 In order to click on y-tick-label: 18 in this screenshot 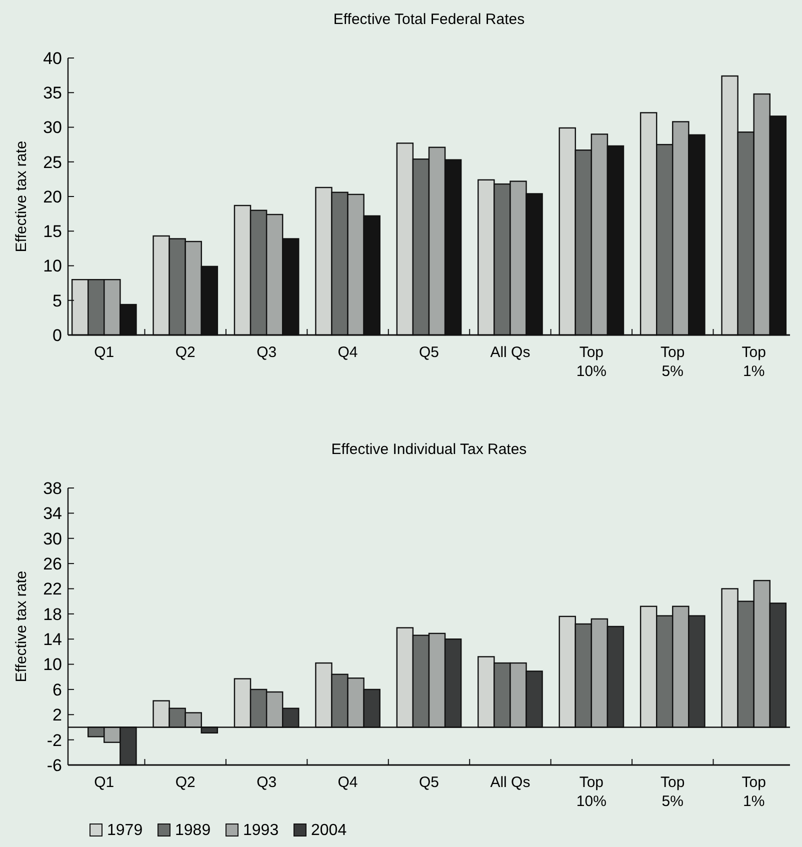, I will do `click(52, 614)`.